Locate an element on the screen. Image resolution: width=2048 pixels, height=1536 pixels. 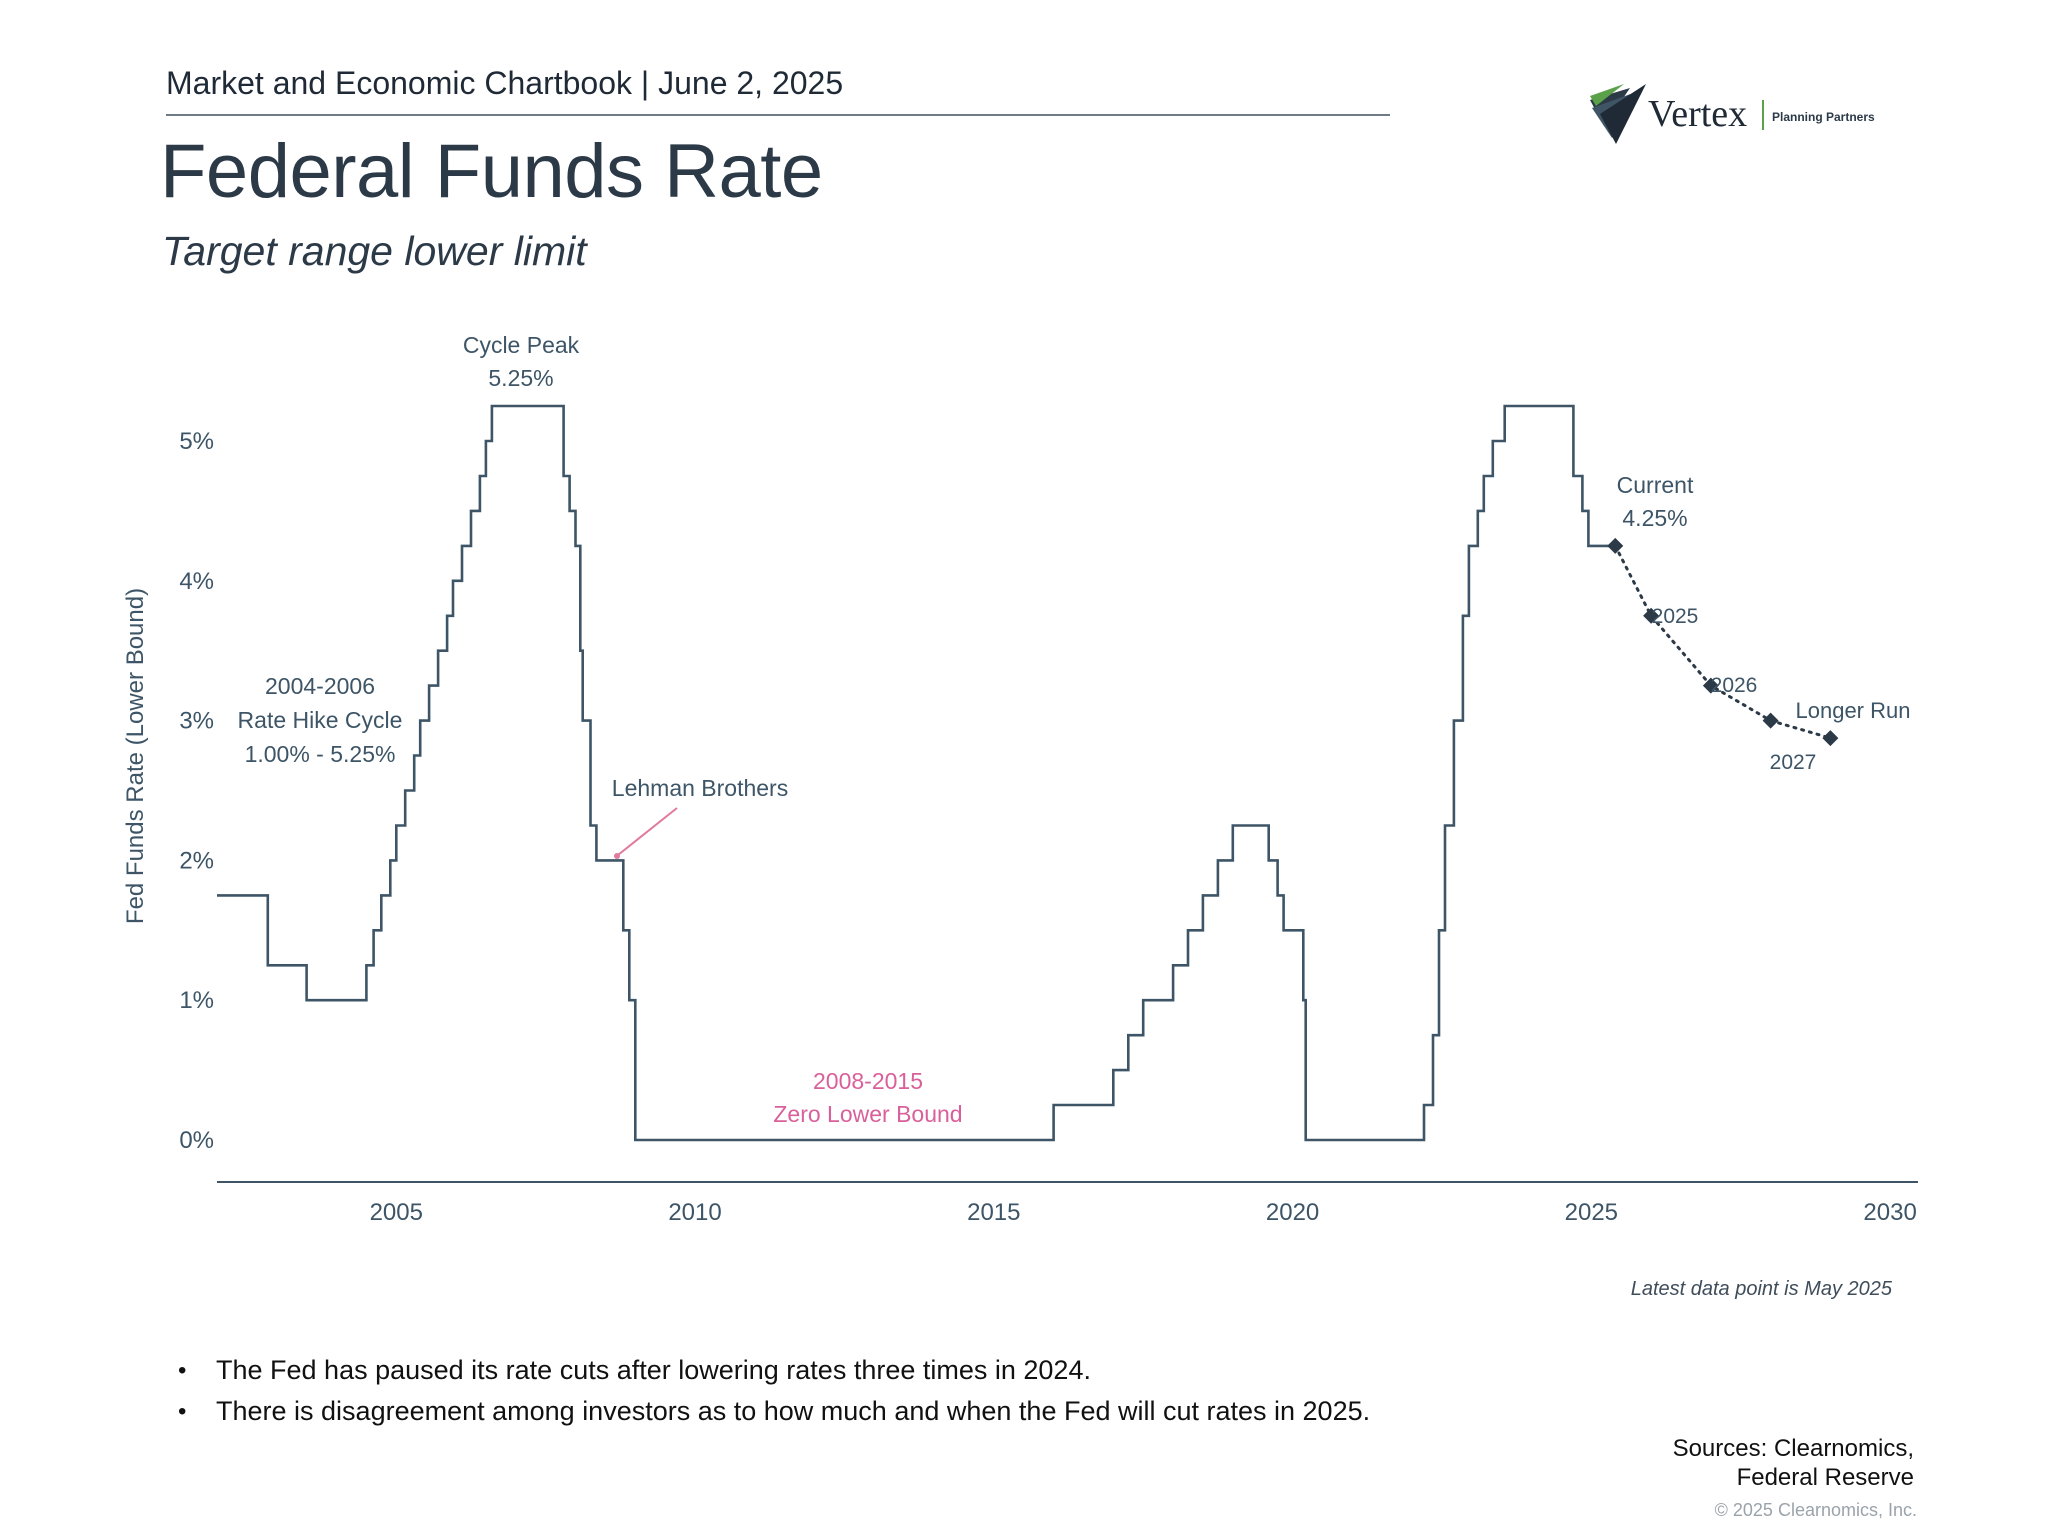
latest-data-footnote: Latest data point is May 2025 is located at coordinates (1761, 1289).